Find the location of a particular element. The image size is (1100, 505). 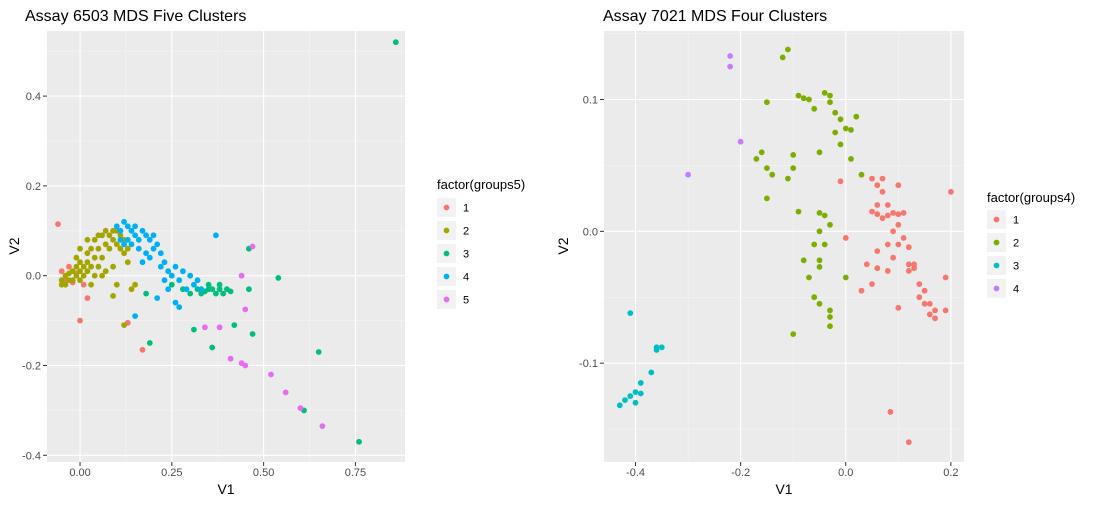

y-axis: -0.1 0.0 0.1 is located at coordinates (591, 232).